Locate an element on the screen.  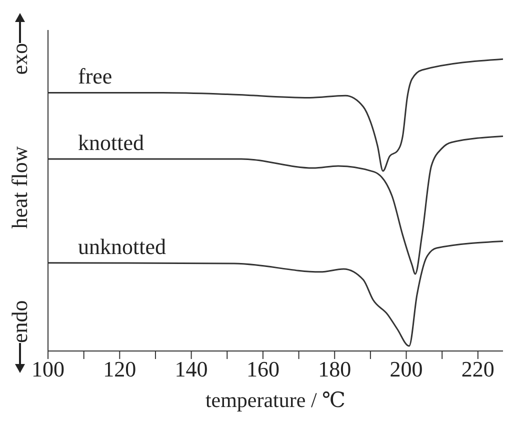
x-tick-label: 180 is located at coordinates (335, 369).